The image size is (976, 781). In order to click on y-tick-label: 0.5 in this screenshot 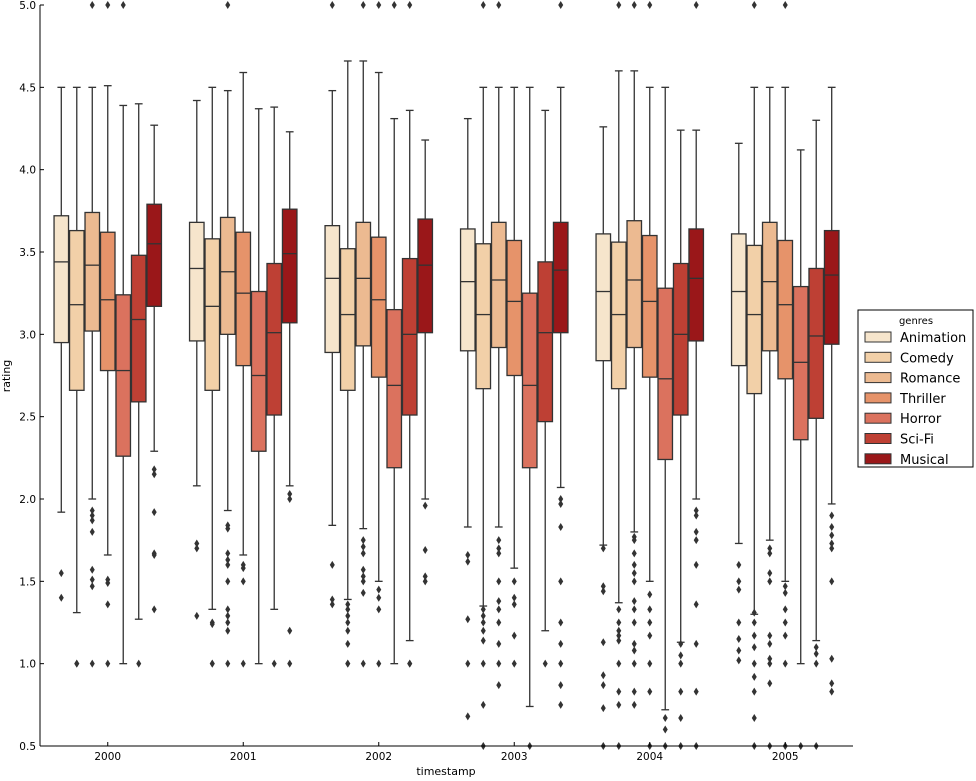, I will do `click(27, 747)`.